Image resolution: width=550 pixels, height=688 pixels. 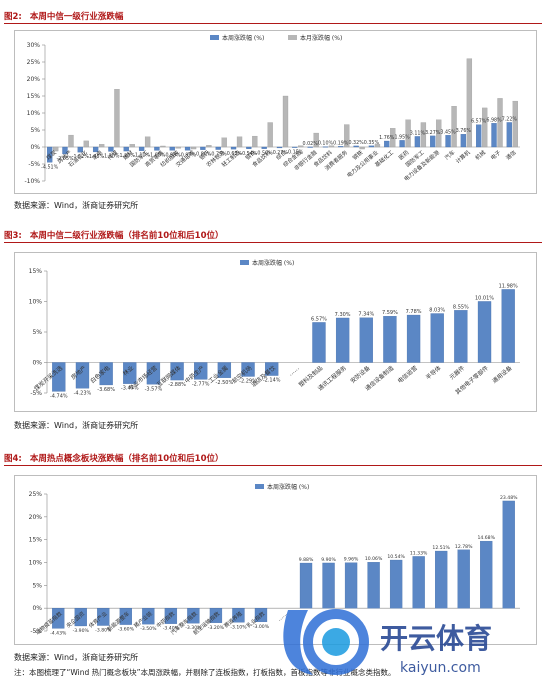 What do you see at coordinates (59, 396) in the screenshot?
I see `data-label: -4.74%` at bounding box center [59, 396].